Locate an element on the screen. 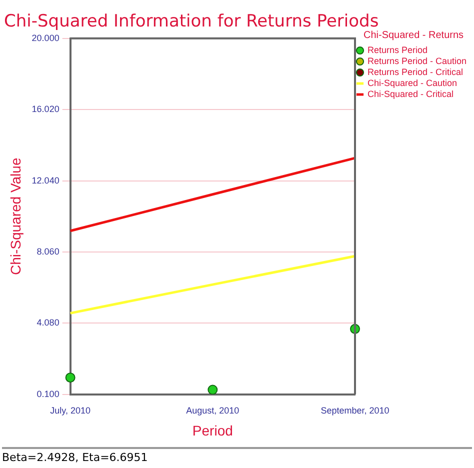  y-tick-label: 0.100 is located at coordinates (48, 393).